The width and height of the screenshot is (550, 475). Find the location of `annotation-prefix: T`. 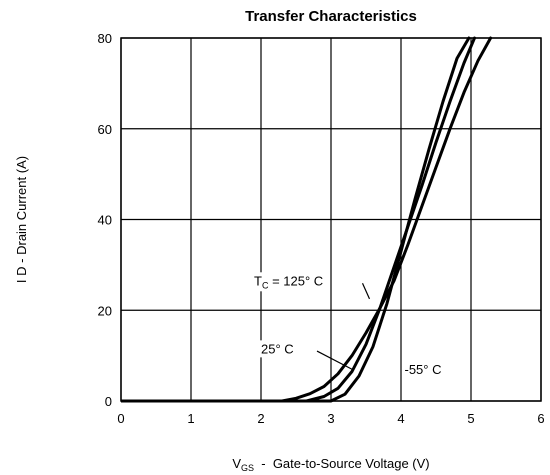

annotation-prefix: T is located at coordinates (258, 280).